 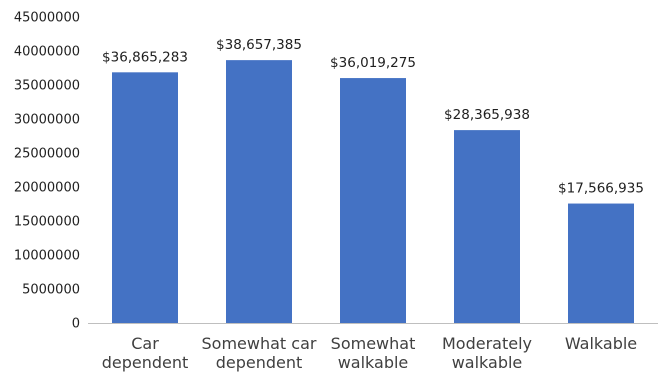 What do you see at coordinates (259, 45) in the screenshot?
I see `data-label: $38,657,385` at bounding box center [259, 45].